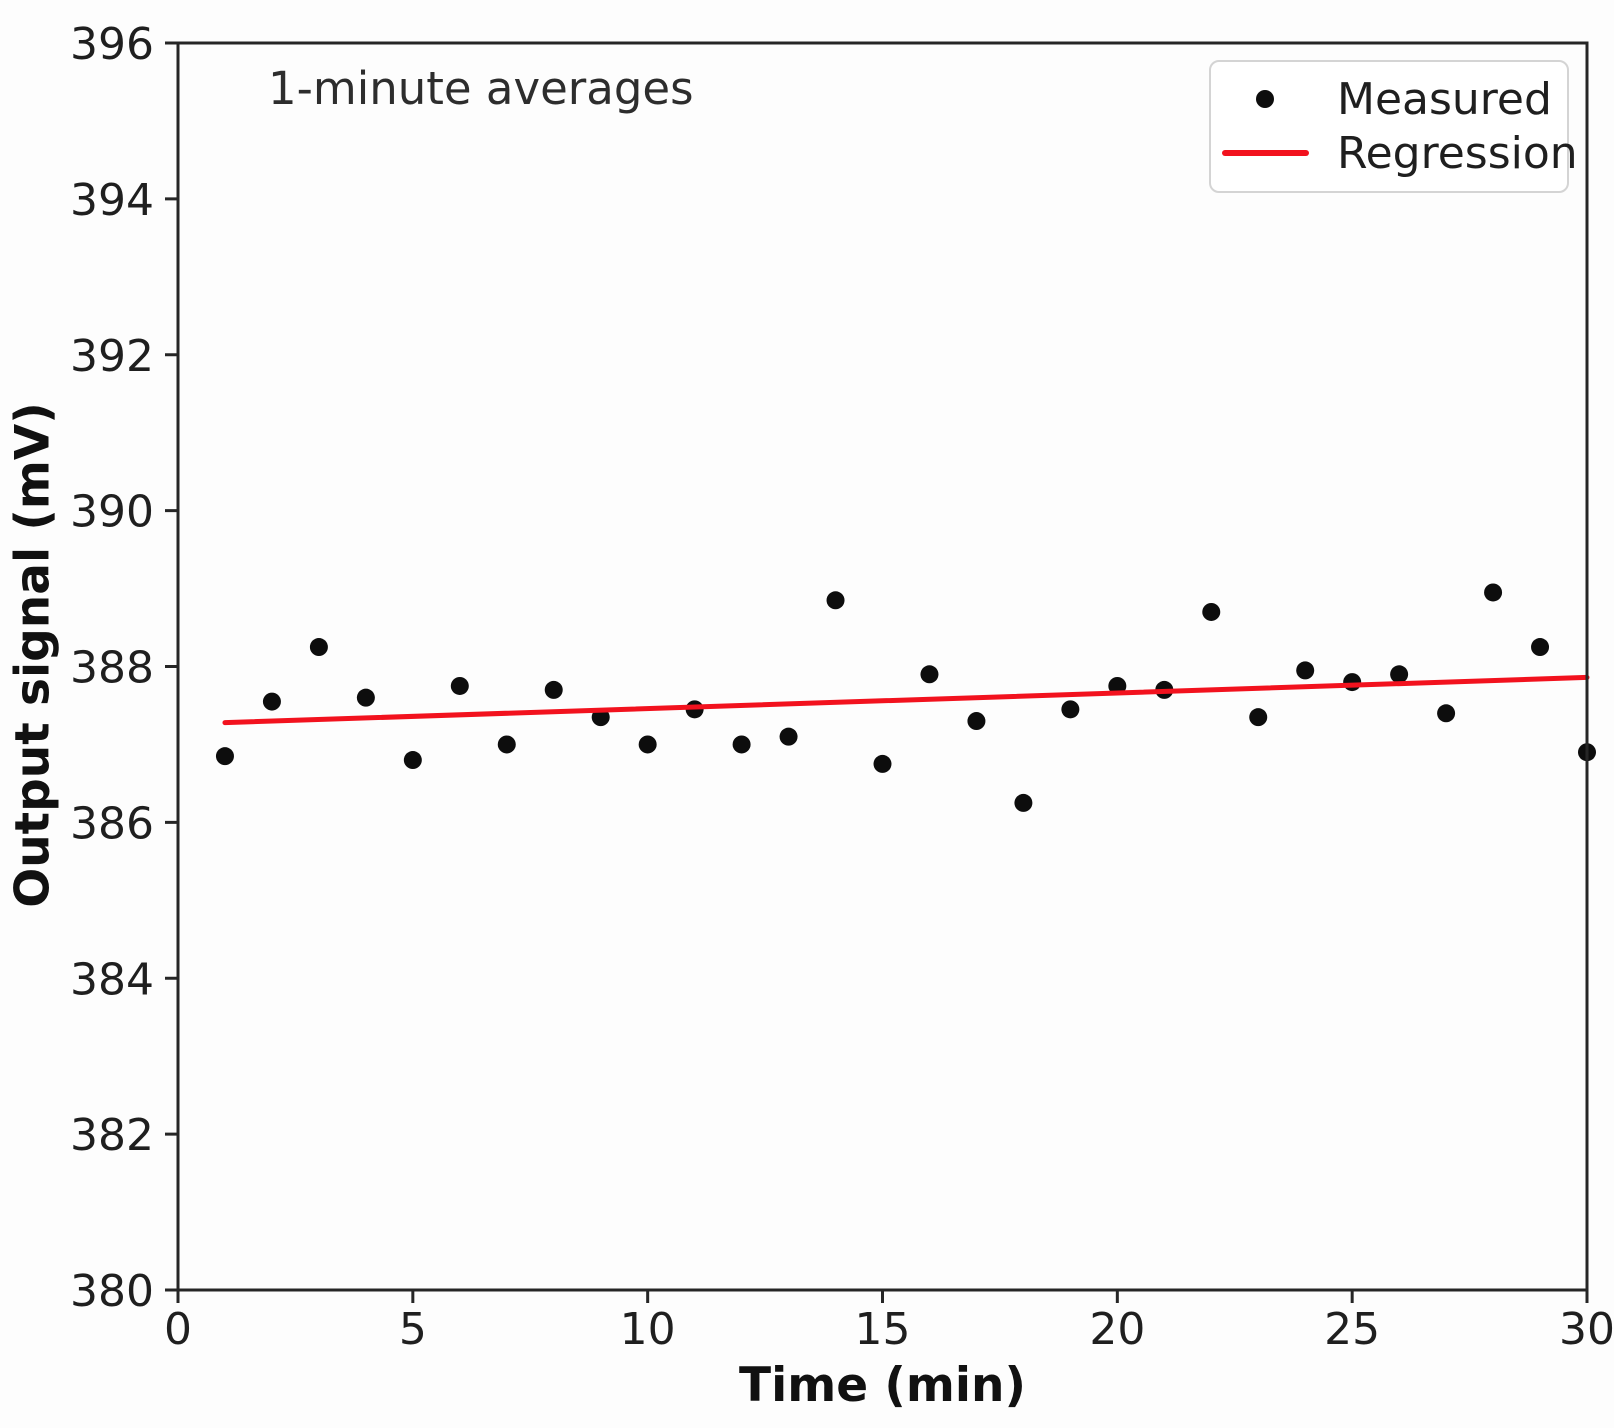 The image size is (1614, 1428). Describe the element at coordinates (112, 44) in the screenshot. I see `y-tick-label: 396` at that location.